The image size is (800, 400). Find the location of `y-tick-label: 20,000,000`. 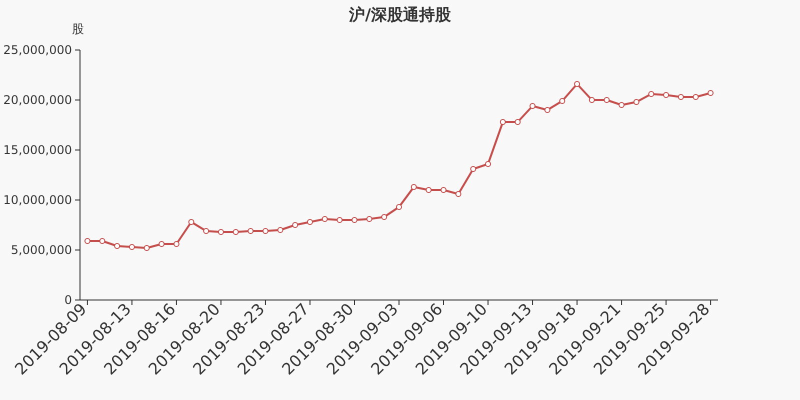

y-tick-label: 20,000,000 is located at coordinates (37, 100).